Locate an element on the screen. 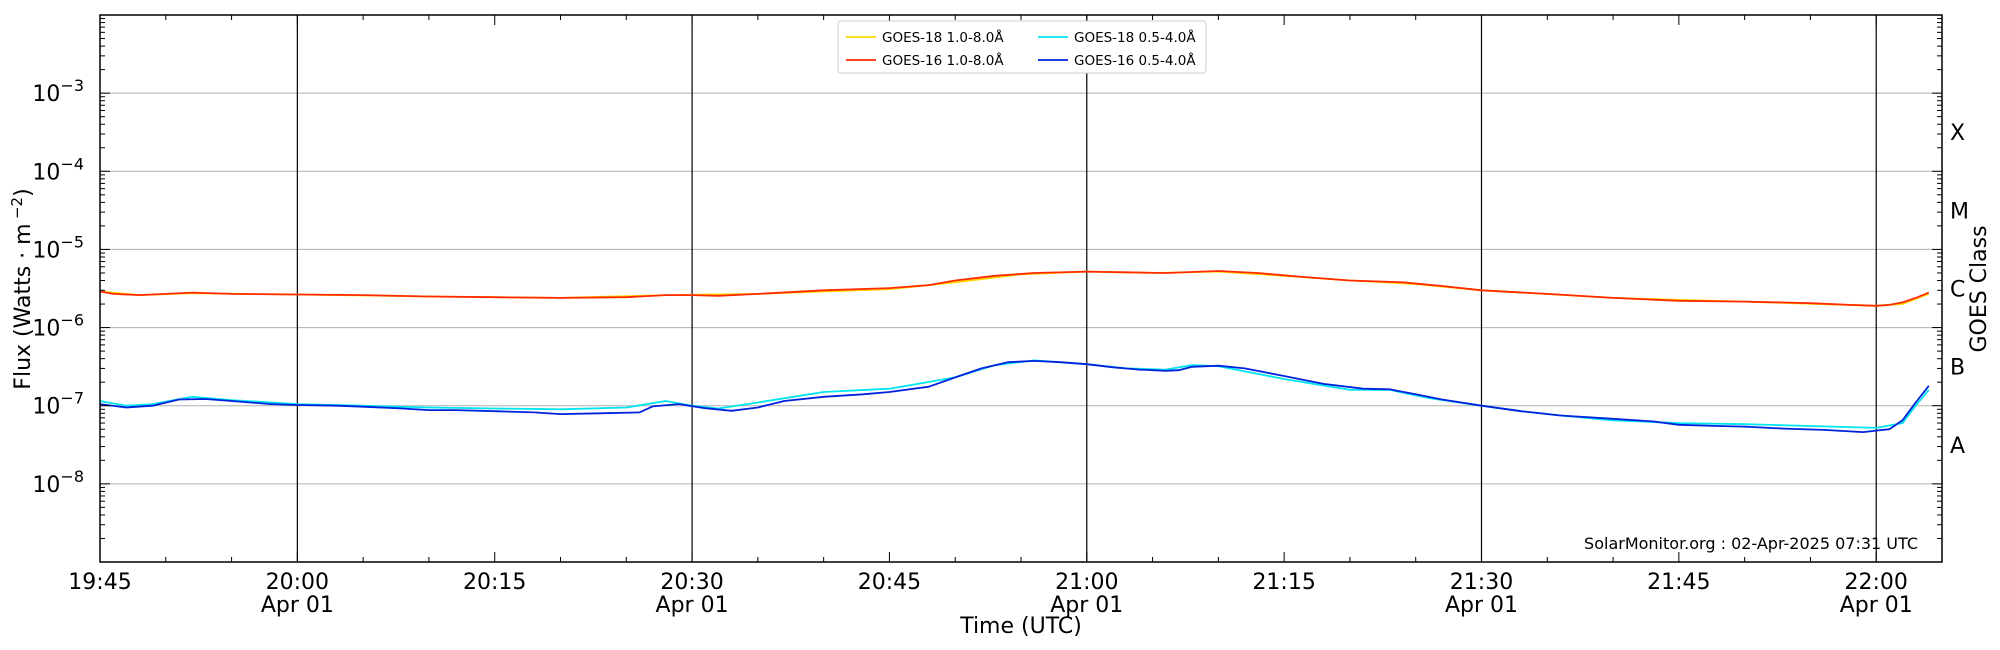 The image size is (2000, 650). y2-axis-title: GOES Class is located at coordinates (1979, 288).